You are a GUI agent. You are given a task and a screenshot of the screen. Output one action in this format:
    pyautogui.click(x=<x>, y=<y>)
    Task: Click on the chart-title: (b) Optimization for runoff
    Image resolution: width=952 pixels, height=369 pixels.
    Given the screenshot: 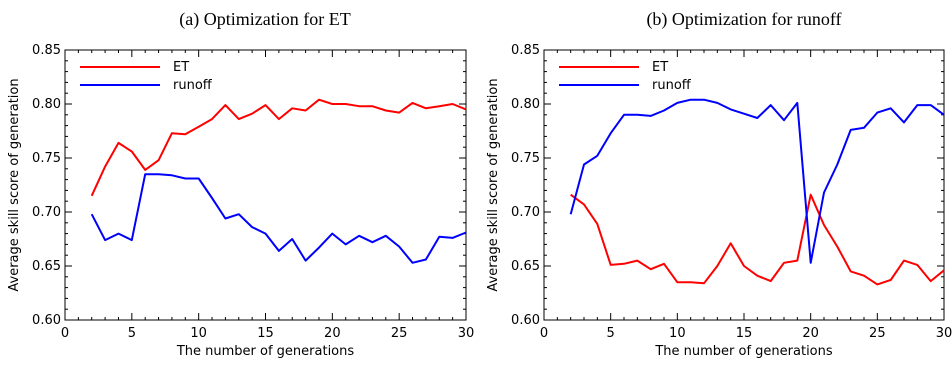 What is the action you would take?
    pyautogui.click(x=743, y=19)
    